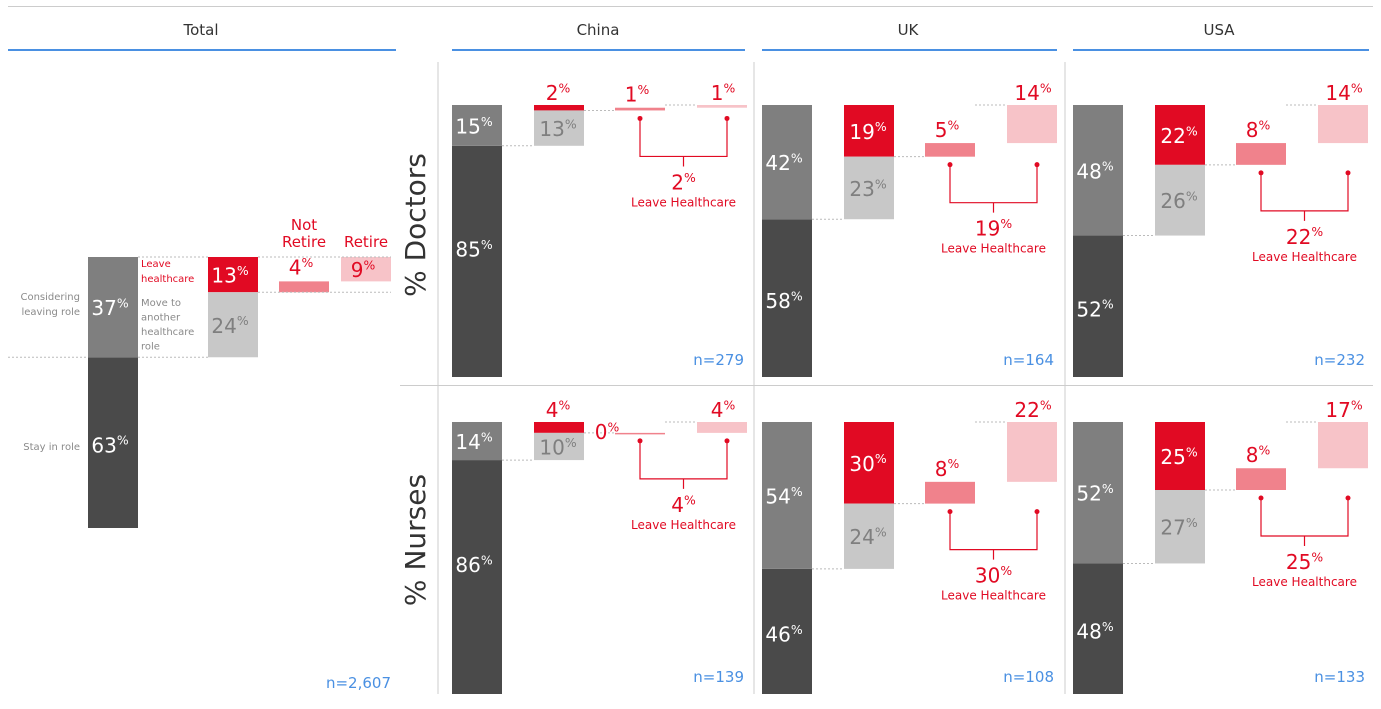 This screenshot has width=1381, height=709. Describe the element at coordinates (1098, 306) in the screenshot. I see `doctors-usa-bar-stay` at that location.